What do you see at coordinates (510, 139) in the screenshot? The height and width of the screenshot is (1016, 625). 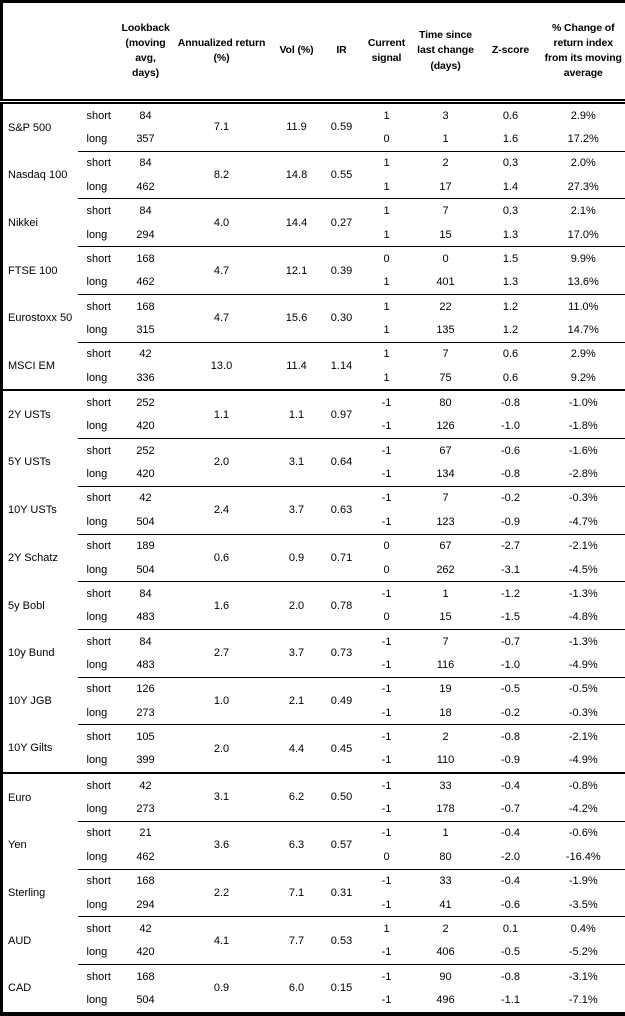 I see `z-score-value: 1.6` at bounding box center [510, 139].